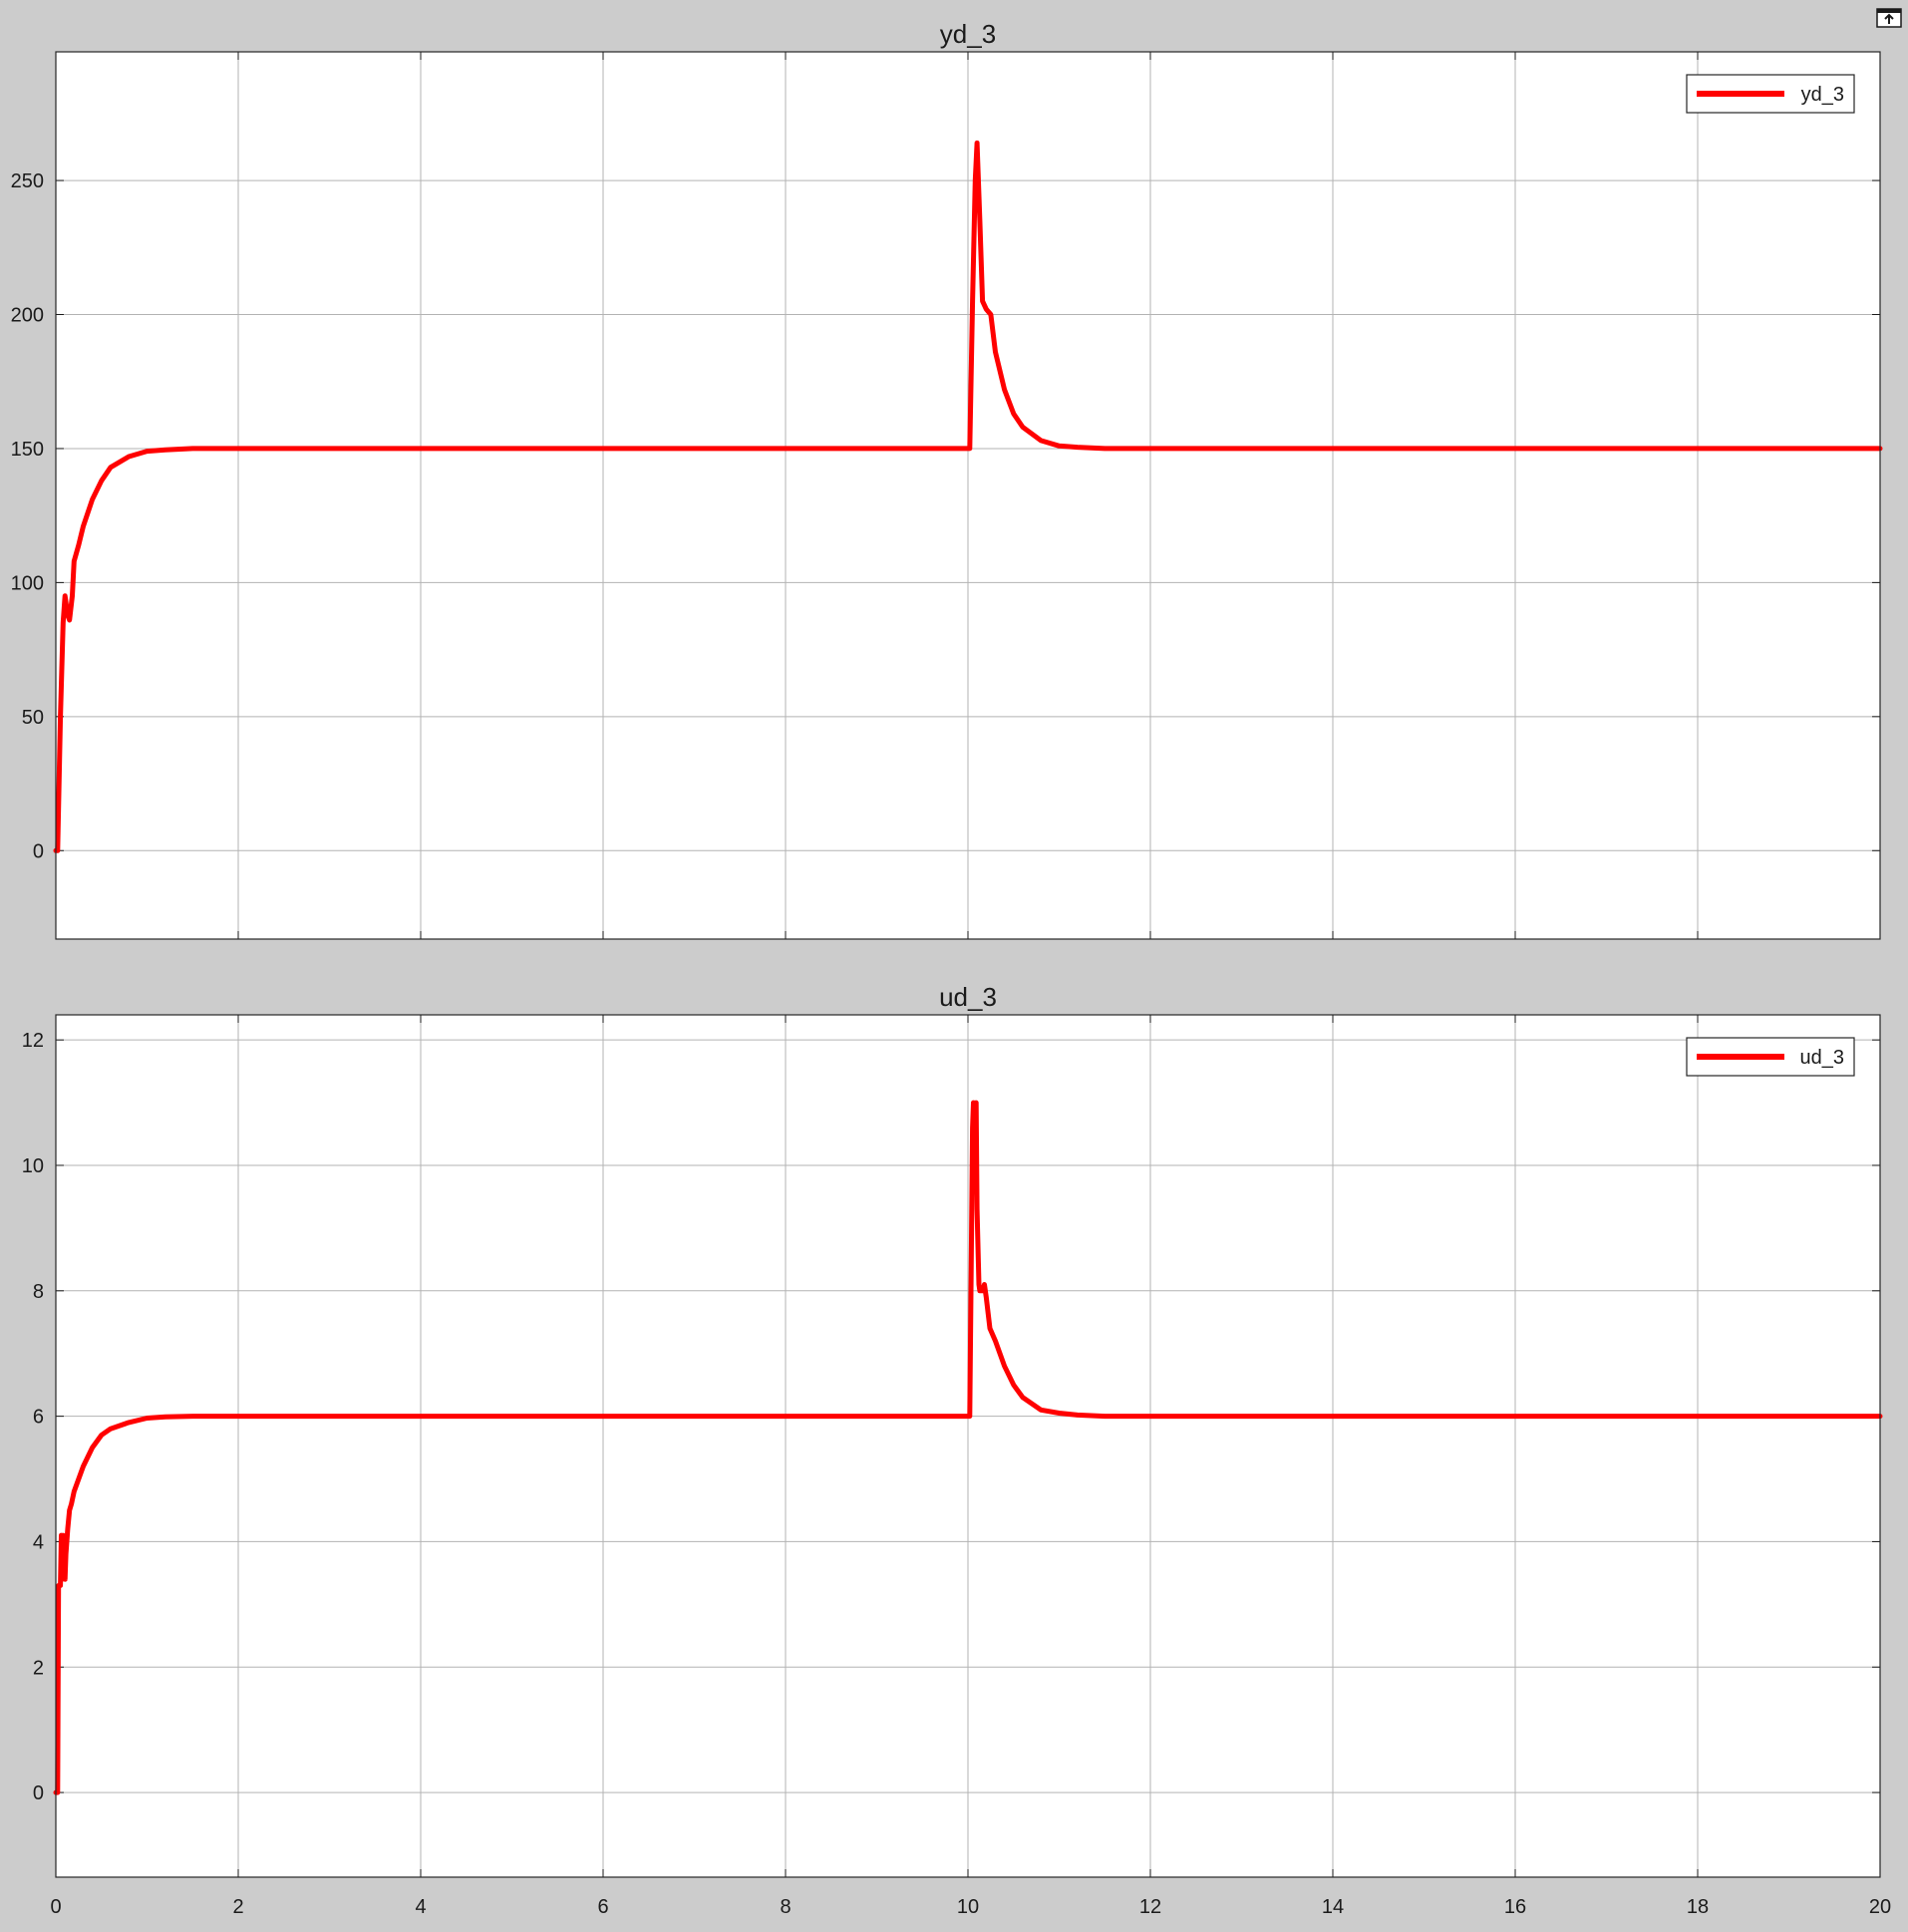 Image resolution: width=1908 pixels, height=1932 pixels. I want to click on y-tick-label: 6, so click(38, 1418).